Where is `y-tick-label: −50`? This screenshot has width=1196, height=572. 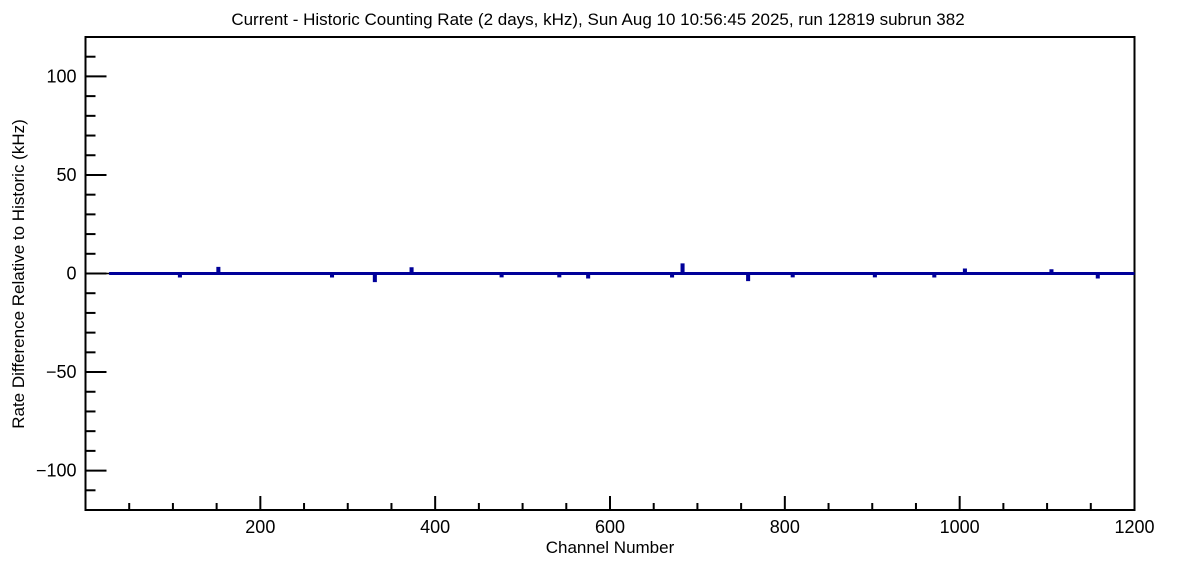 y-tick-label: −50 is located at coordinates (61, 372).